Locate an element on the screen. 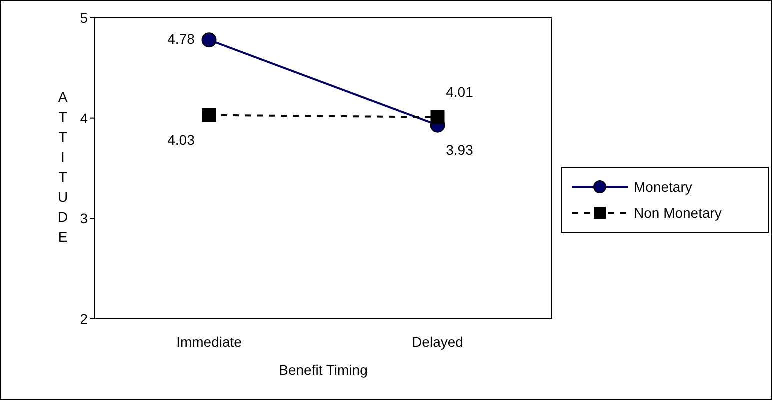 The image size is (772, 400). data-label: 4.03 is located at coordinates (182, 140).